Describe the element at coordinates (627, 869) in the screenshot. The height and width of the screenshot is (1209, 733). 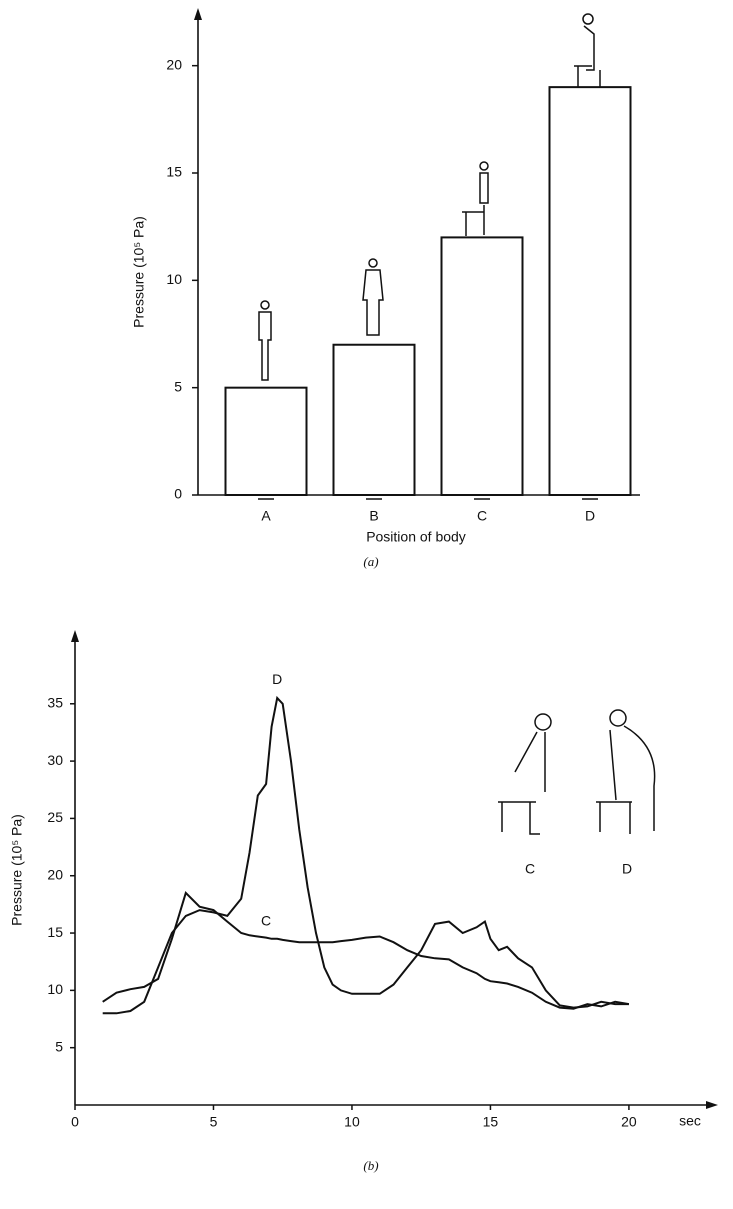
I see `figure-label: D` at that location.